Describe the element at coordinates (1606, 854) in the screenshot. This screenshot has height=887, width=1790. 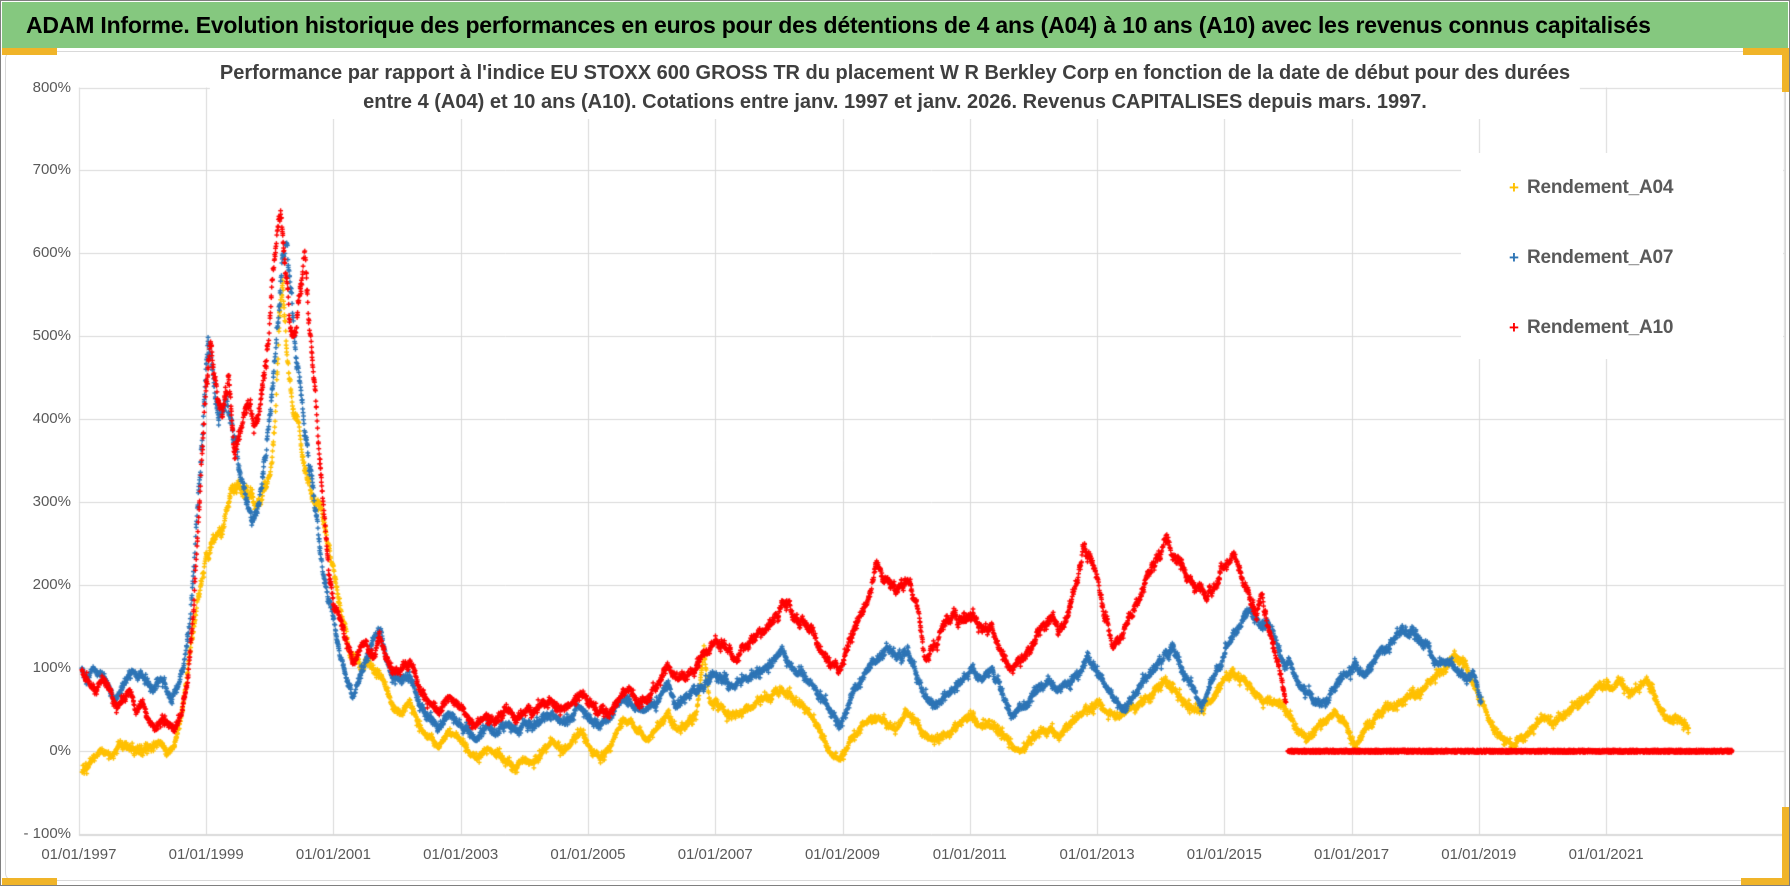
I see `x-tick-label: 01/01/2021` at that location.